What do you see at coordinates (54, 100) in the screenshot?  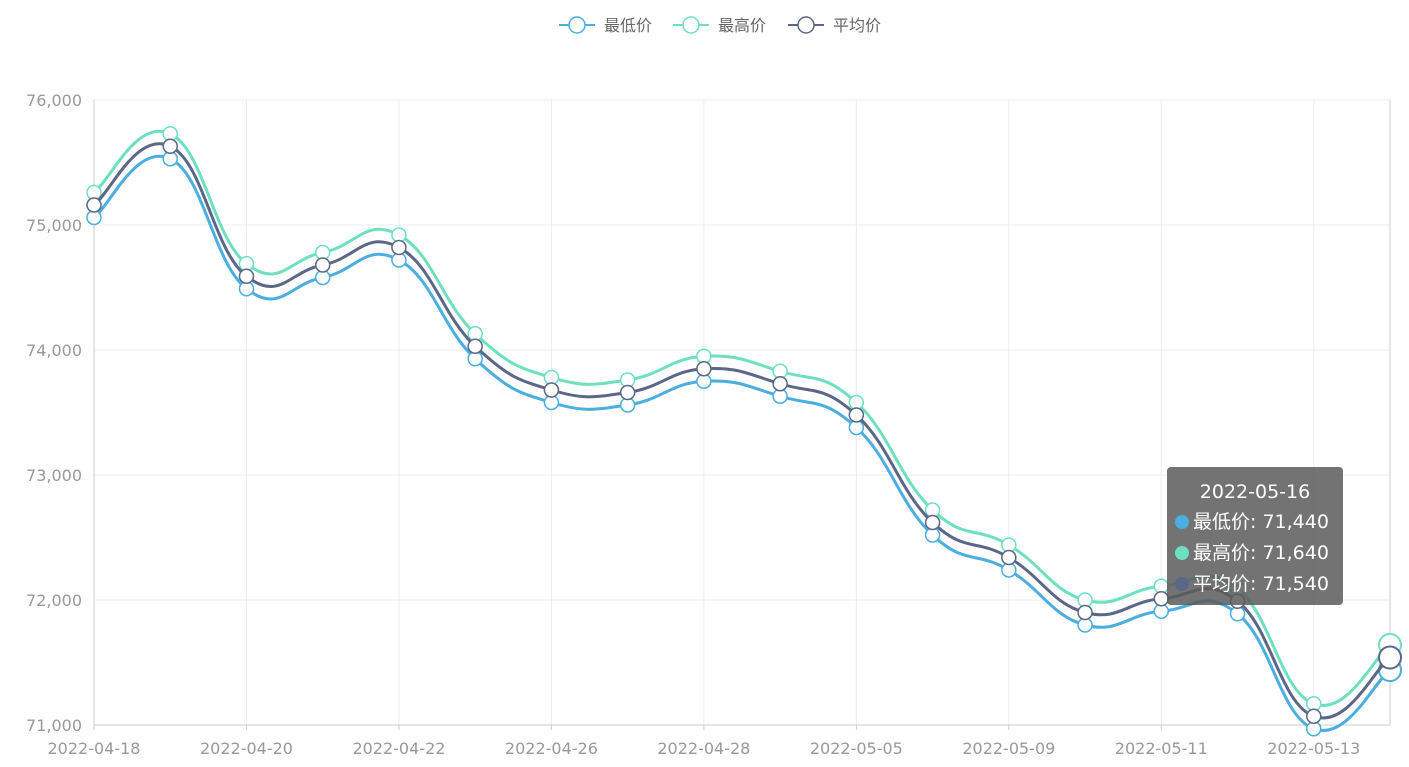 I see `y-tick-label: 76,000` at bounding box center [54, 100].